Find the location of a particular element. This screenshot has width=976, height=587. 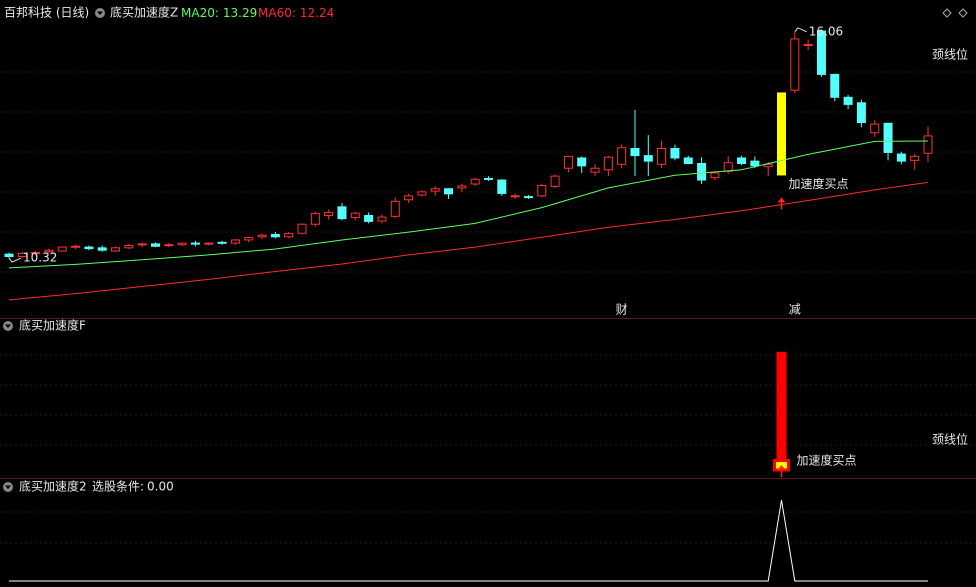

min-label: 10.32 is located at coordinates (40, 258).